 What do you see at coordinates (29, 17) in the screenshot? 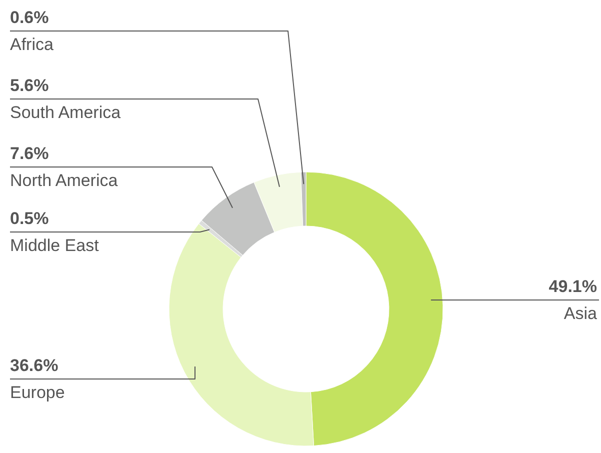
I see `data-label: 0.6%` at bounding box center [29, 17].